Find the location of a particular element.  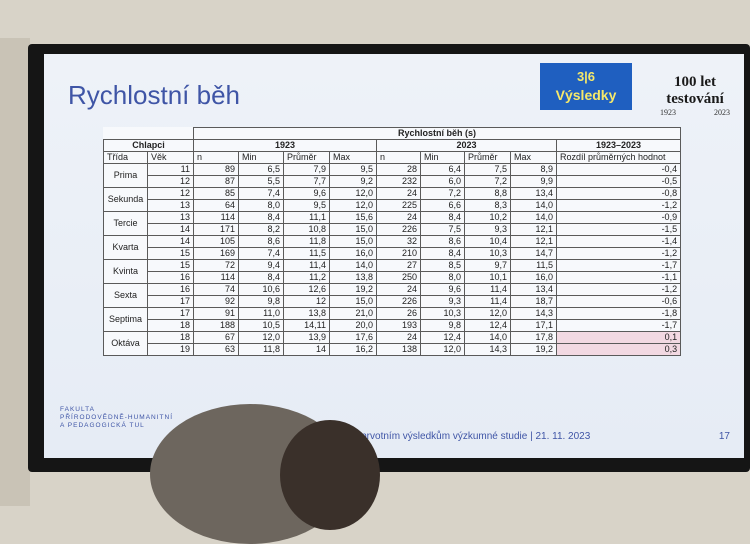

value-cell: 12,4 is located at coordinates (442, 337).